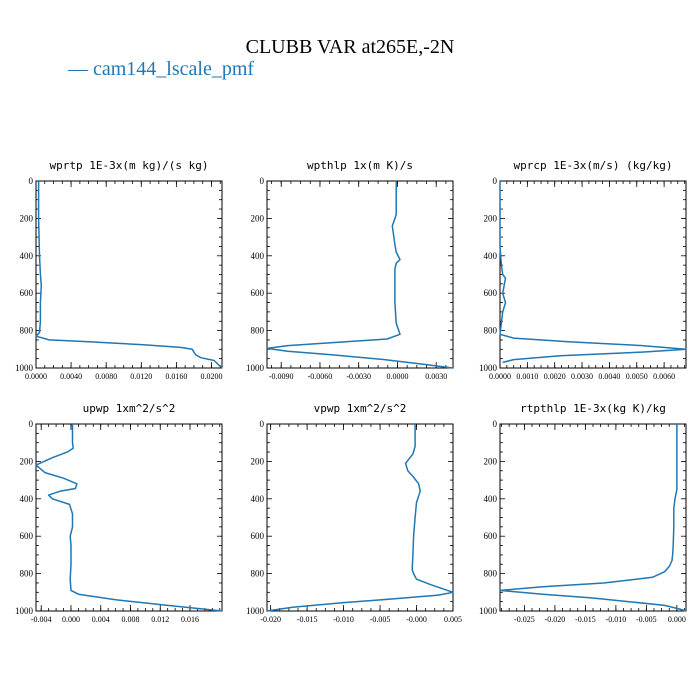  I want to click on xtick-label: -0.0030, so click(358, 376).